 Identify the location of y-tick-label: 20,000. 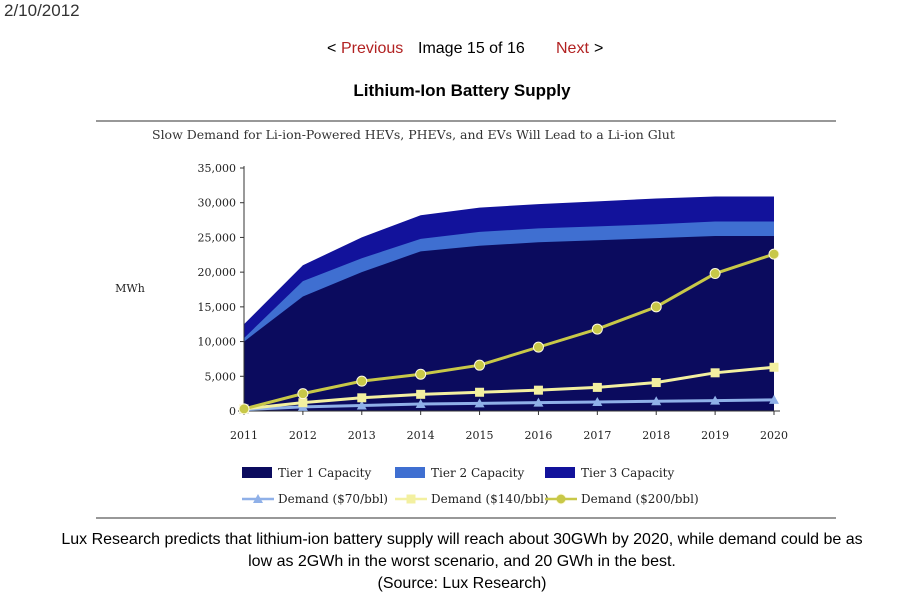
(217, 272).